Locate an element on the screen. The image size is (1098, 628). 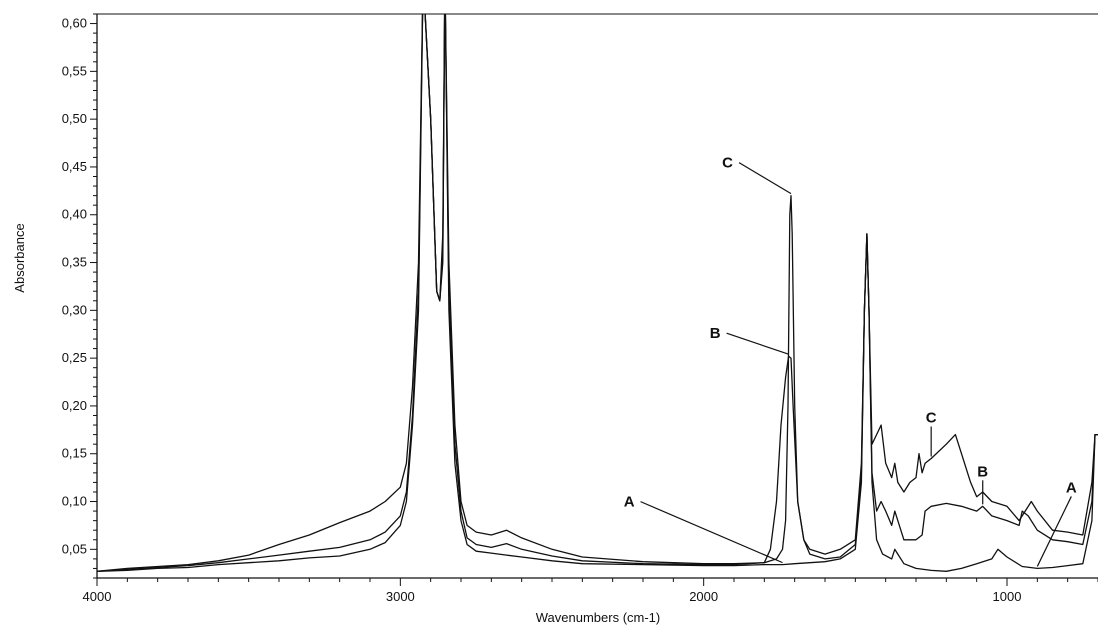
x-tick-label: 2000 is located at coordinates (703, 596).